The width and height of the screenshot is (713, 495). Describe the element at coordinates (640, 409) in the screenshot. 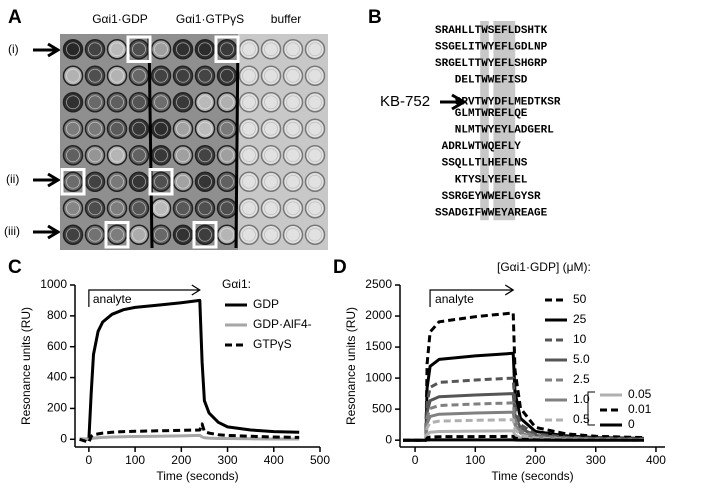

I see `legend-label: 0.01` at that location.